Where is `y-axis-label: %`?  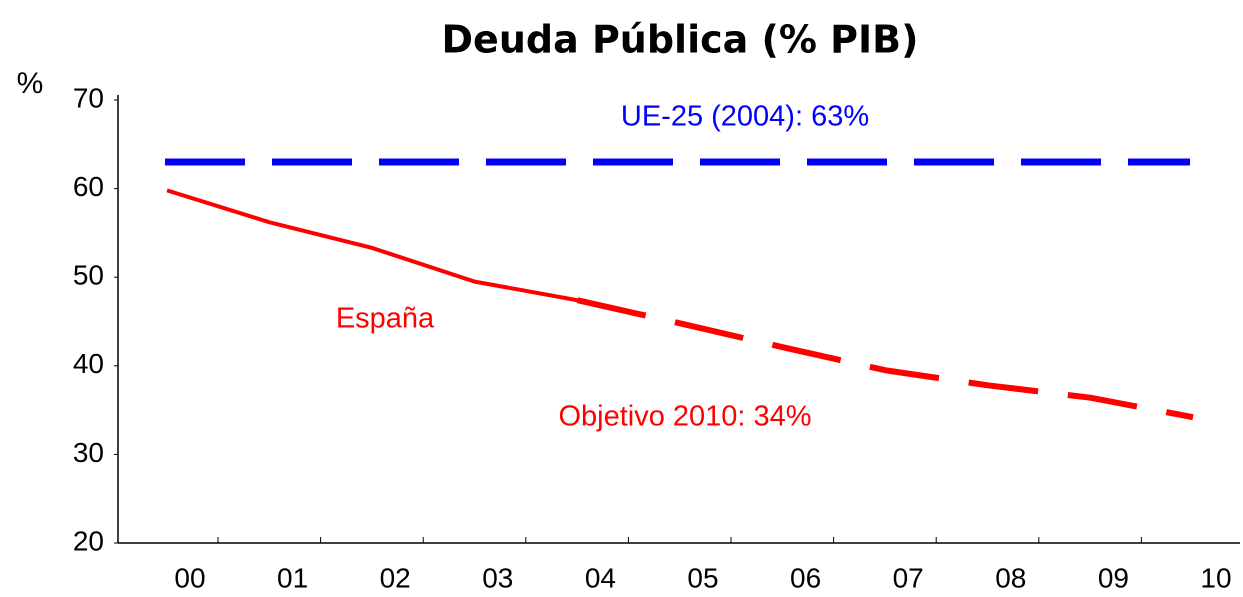
y-axis-label: % is located at coordinates (30, 83).